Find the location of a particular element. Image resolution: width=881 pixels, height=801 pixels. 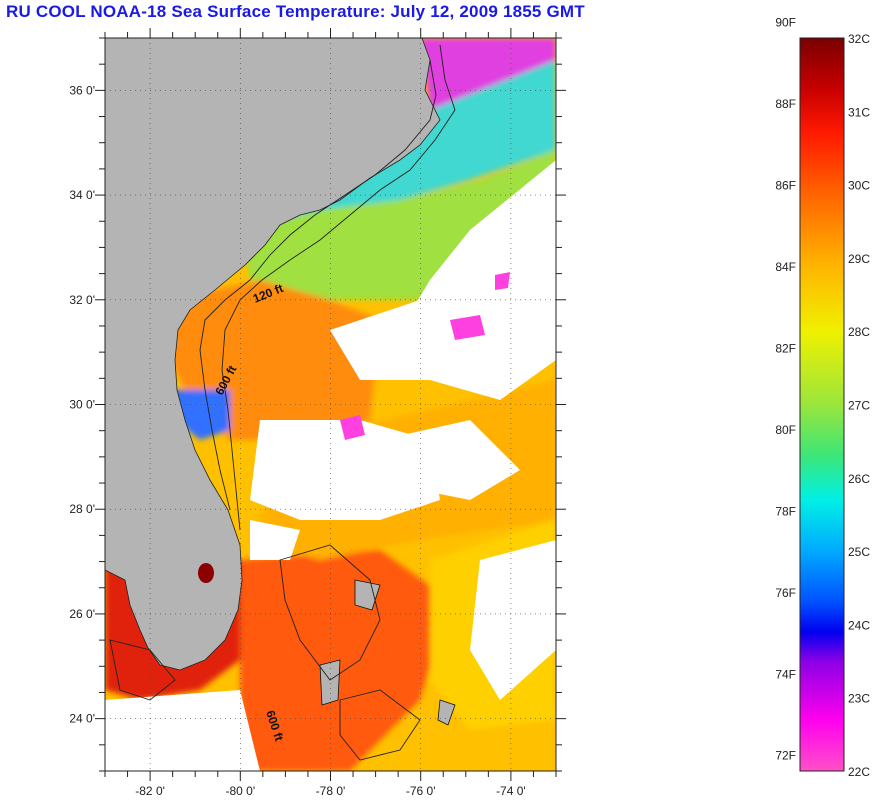

lon-tick-label: -80 0' is located at coordinates (240, 791).